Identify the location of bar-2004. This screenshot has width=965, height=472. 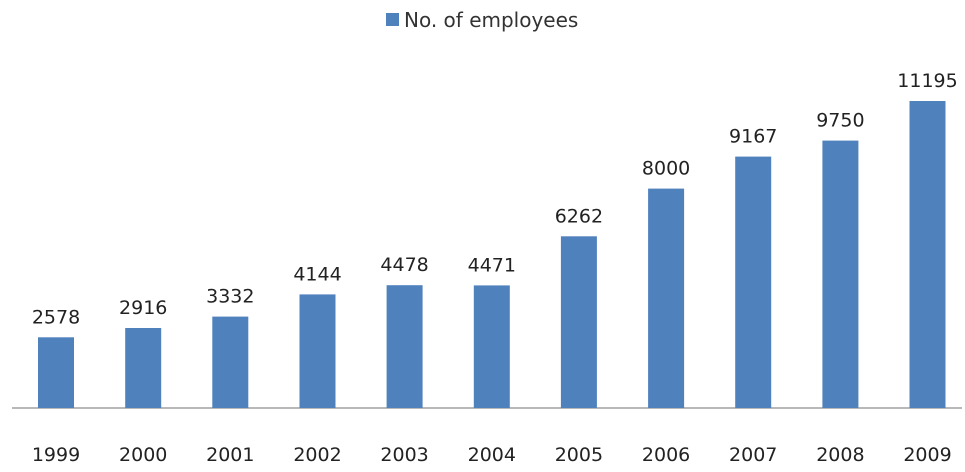
(491, 346).